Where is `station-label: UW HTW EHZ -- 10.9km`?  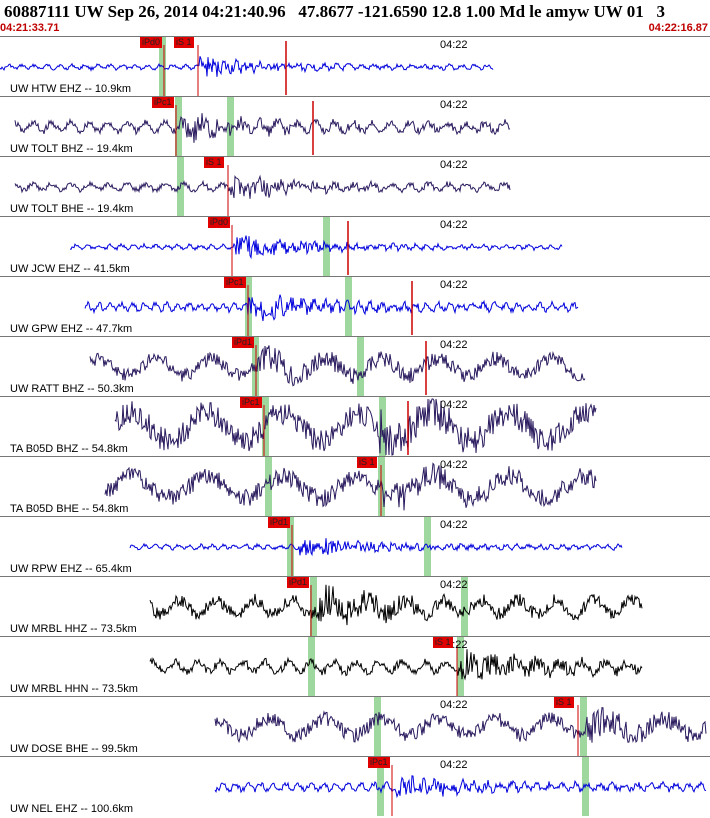 station-label: UW HTW EHZ -- 10.9km is located at coordinates (70, 89).